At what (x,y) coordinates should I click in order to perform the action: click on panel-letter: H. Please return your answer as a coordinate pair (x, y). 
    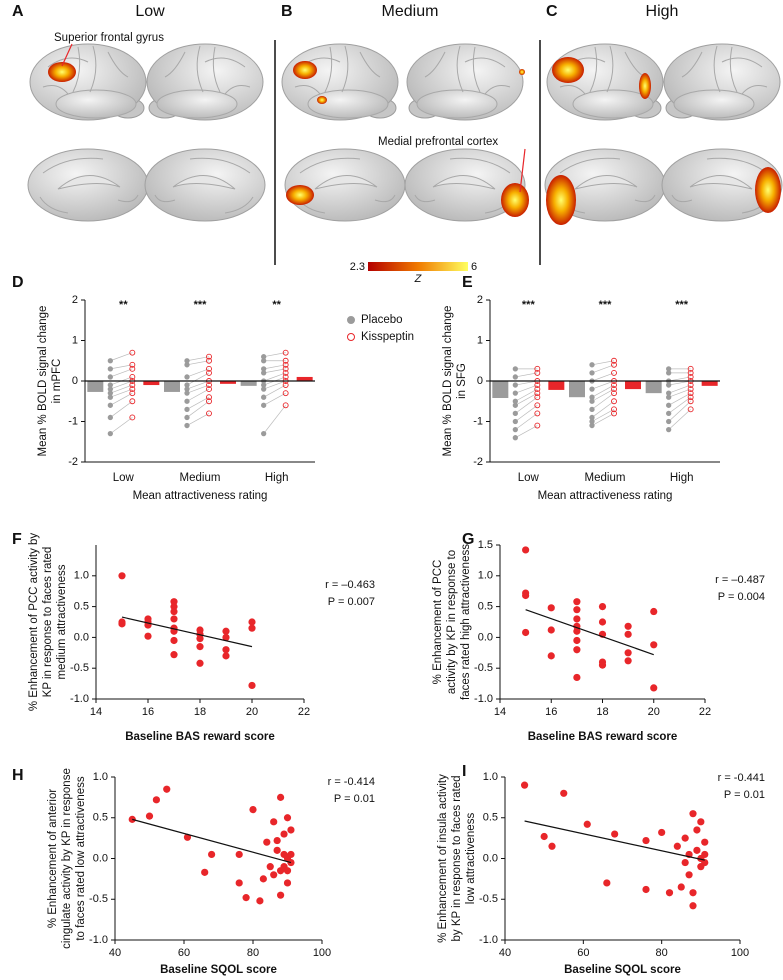
    Looking at the image, I should click on (18, 775).